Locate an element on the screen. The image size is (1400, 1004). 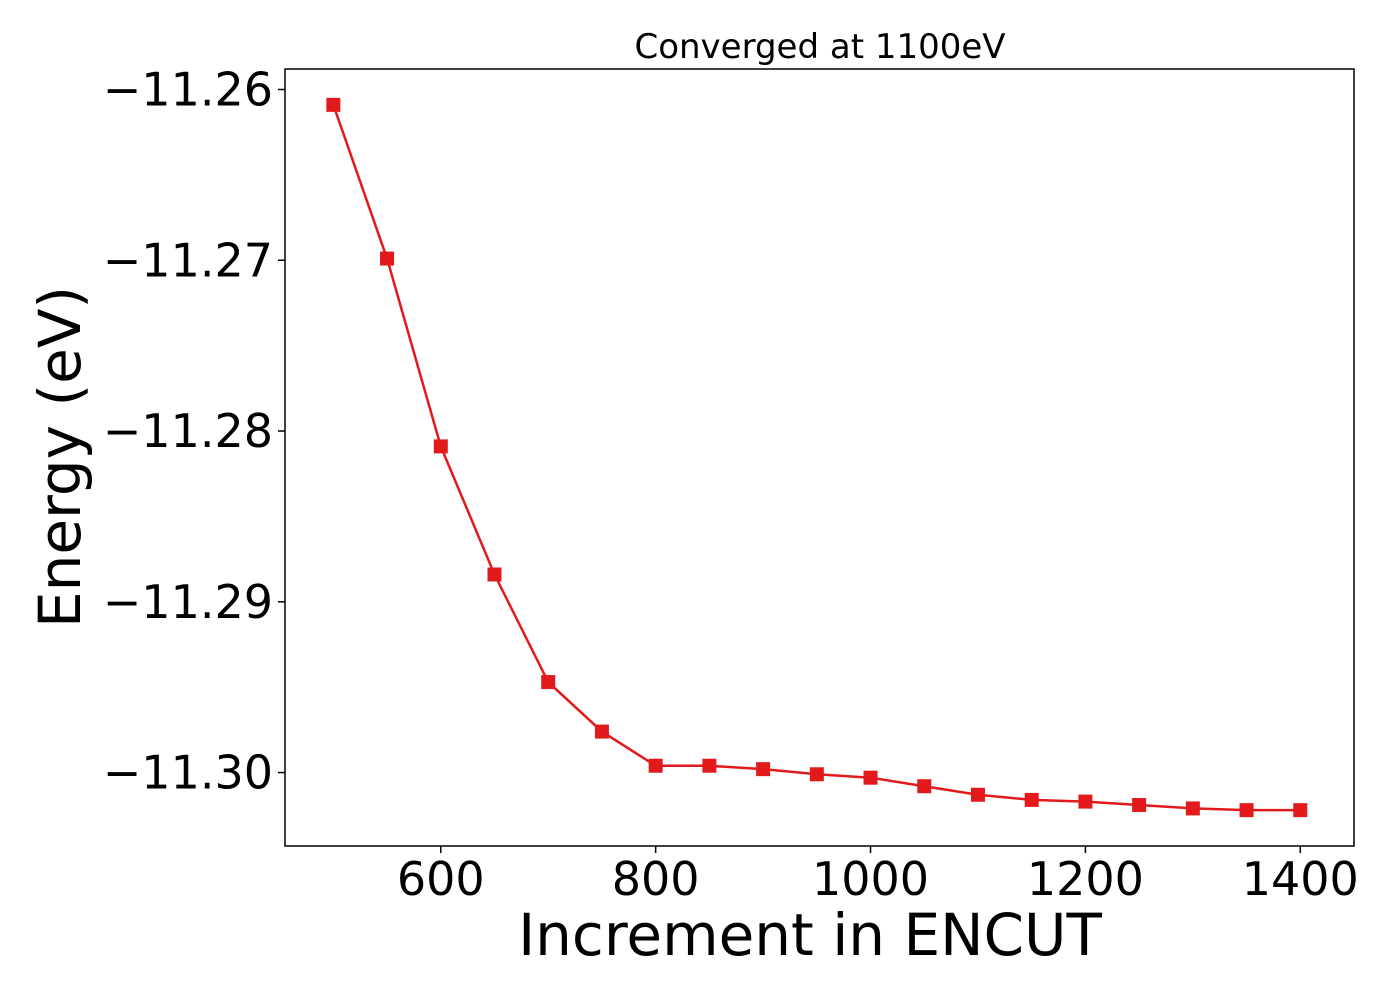
y-tick-label: −11.27 is located at coordinates (188, 260).